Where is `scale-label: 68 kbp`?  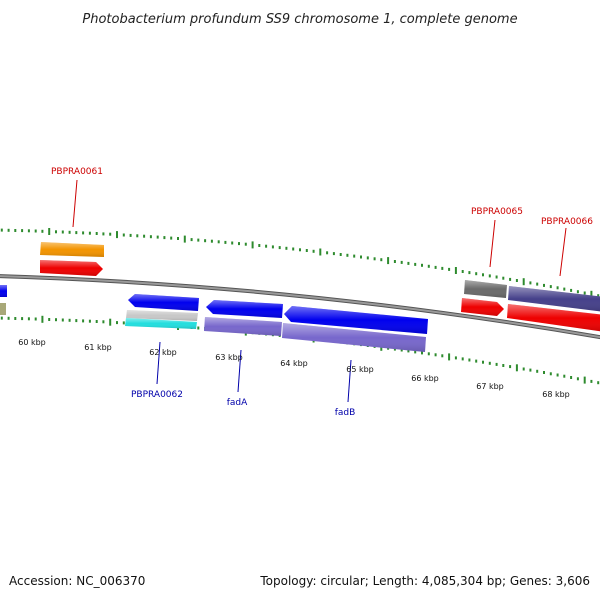 scale-label: 68 kbp is located at coordinates (556, 394).